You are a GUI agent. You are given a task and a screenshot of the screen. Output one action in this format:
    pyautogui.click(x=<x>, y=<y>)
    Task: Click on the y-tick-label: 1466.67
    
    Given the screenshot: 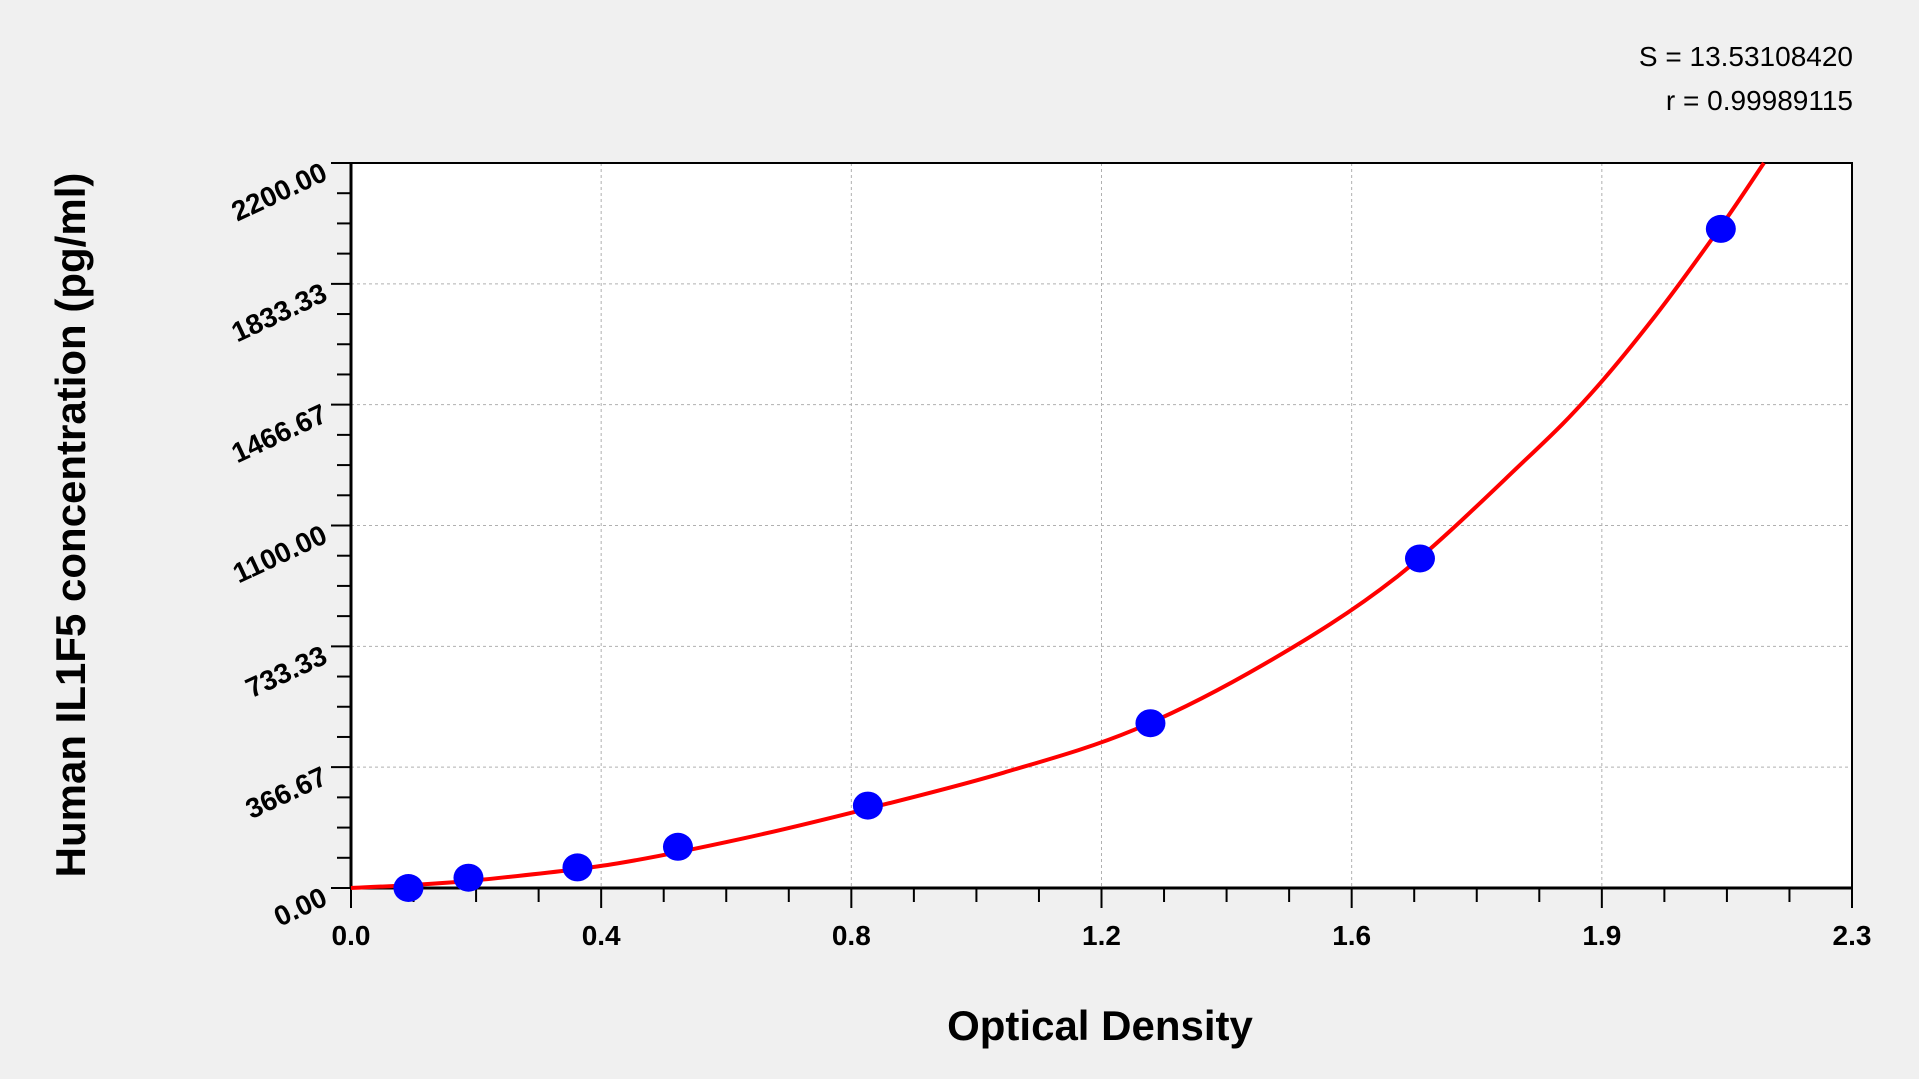 What is the action you would take?
    pyautogui.click(x=279, y=433)
    